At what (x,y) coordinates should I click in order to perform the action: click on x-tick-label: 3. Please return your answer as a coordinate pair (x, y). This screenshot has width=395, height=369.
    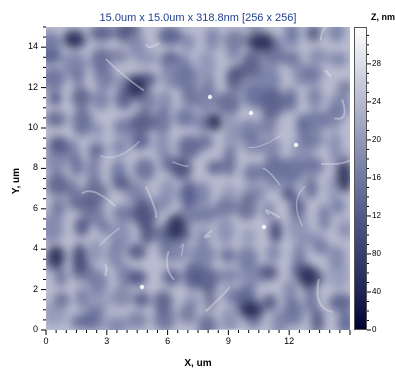
    Looking at the image, I should click on (107, 341).